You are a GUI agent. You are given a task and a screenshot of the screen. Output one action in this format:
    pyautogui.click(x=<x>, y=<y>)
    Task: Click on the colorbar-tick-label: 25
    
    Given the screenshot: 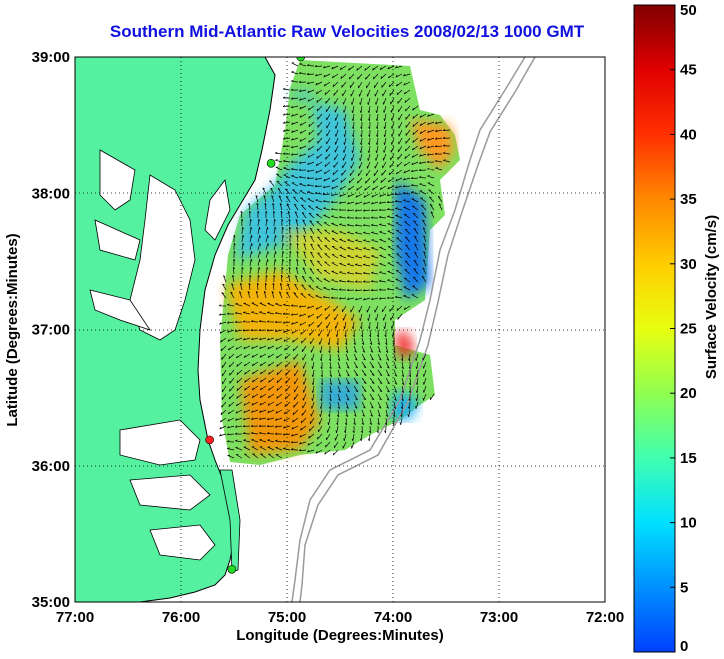 What is the action you would take?
    pyautogui.click(x=688, y=329)
    